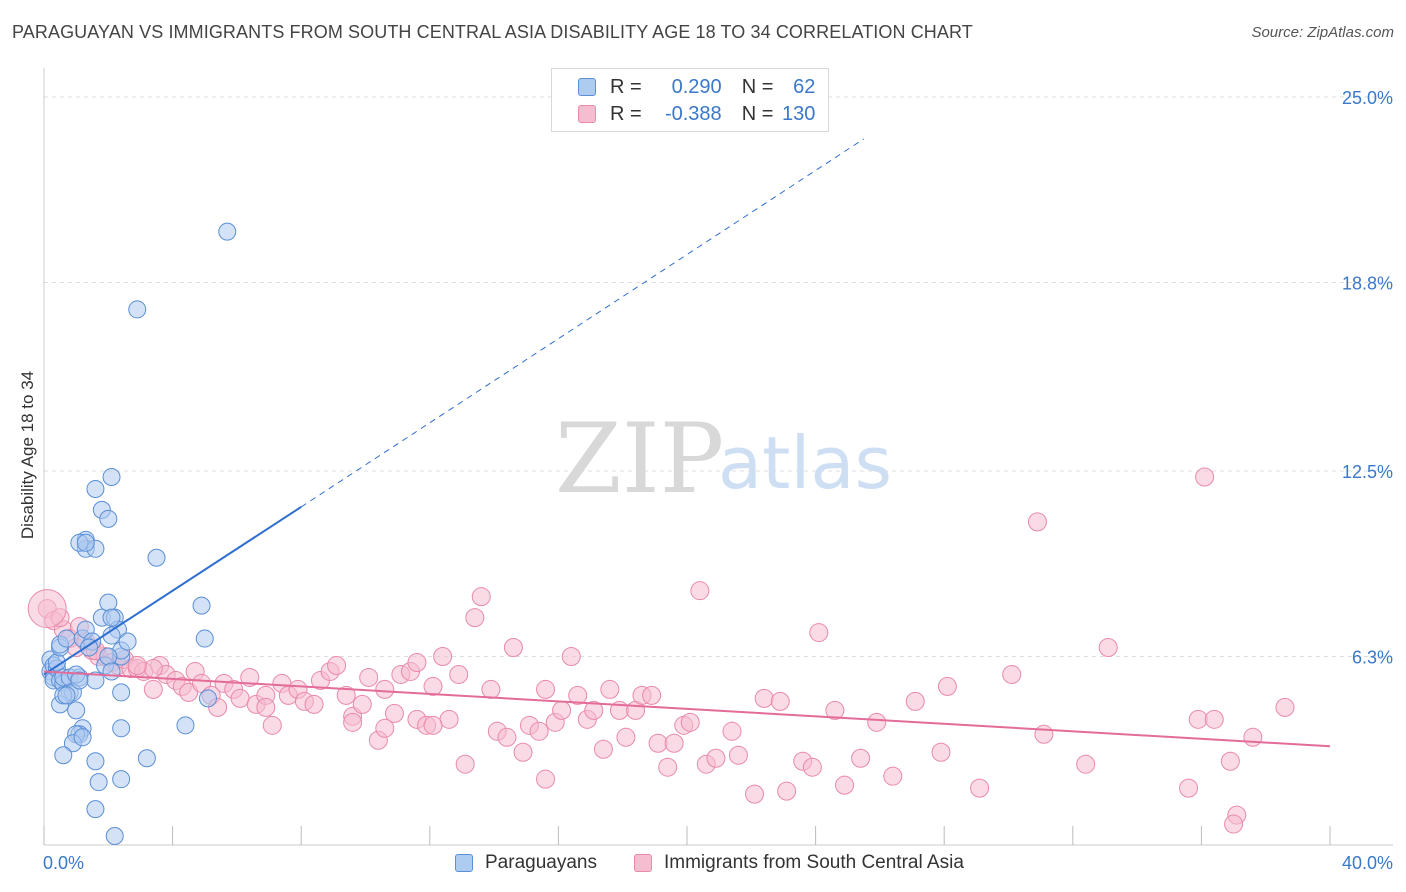 This screenshot has width=1406, height=892. What do you see at coordinates (814, 862) in the screenshot?
I see `legend-item-label: Immigrants from South Central Asia` at bounding box center [814, 862].